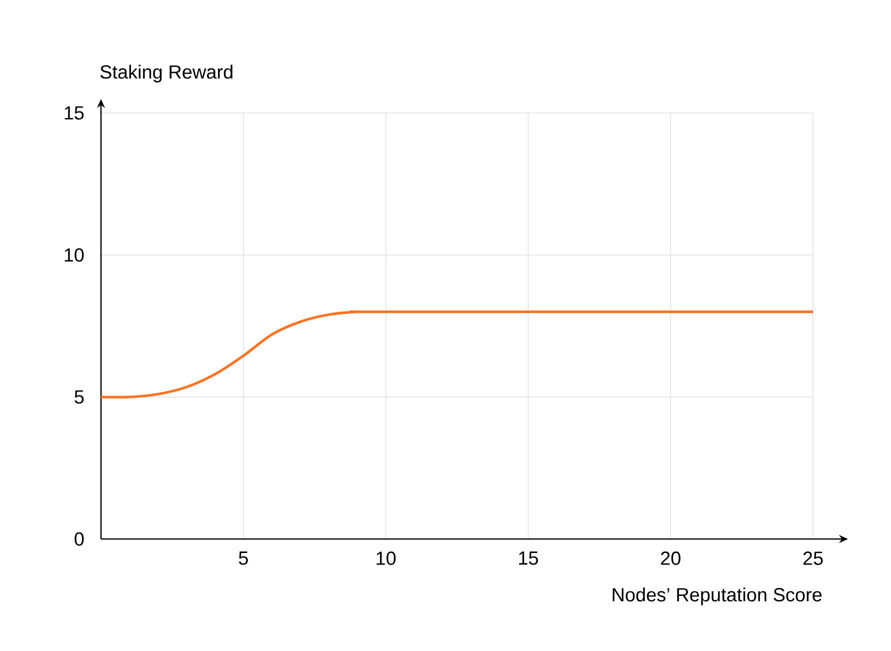  Describe the element at coordinates (74, 255) in the screenshot. I see `y-tick-label: 10` at that location.